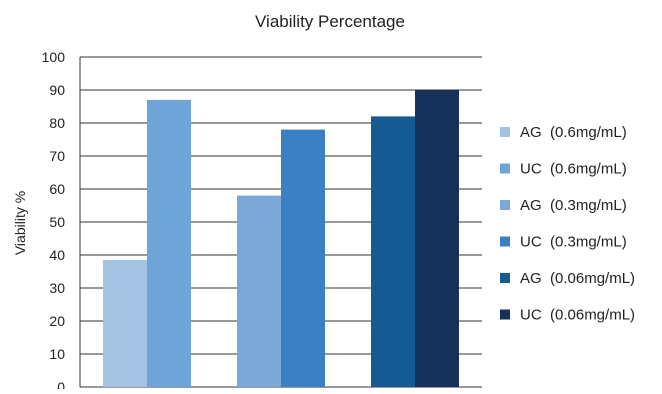 This screenshot has height=394, width=662. What do you see at coordinates (57, 321) in the screenshot?
I see `y-tick-label: 20` at bounding box center [57, 321].